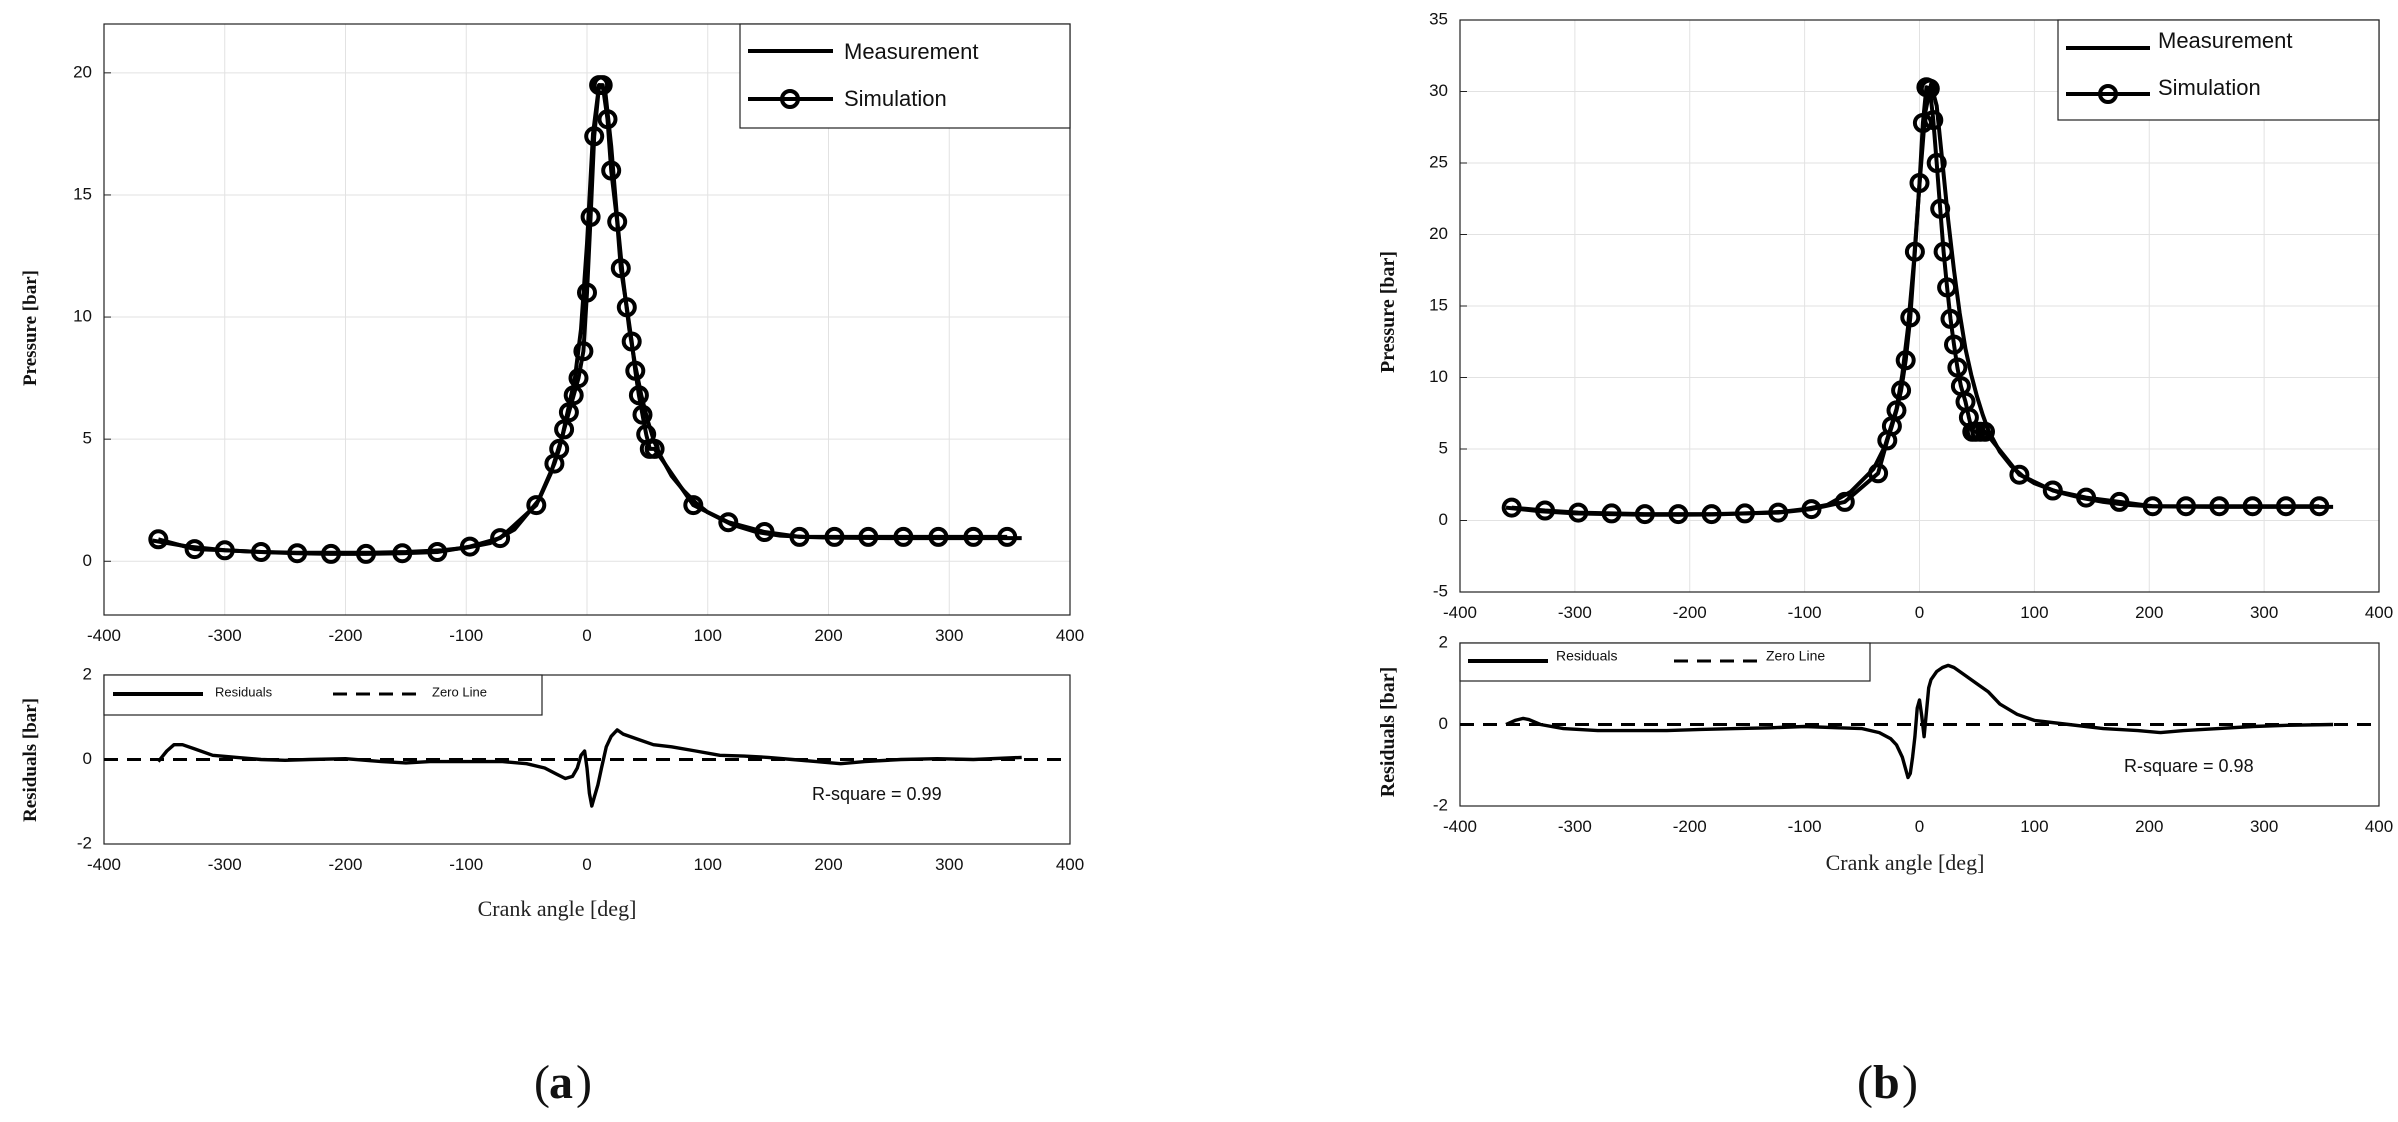 Image resolution: width=2398 pixels, height=1122 pixels. I want to click on panel-b-pressure-series, so click(1917, 301).